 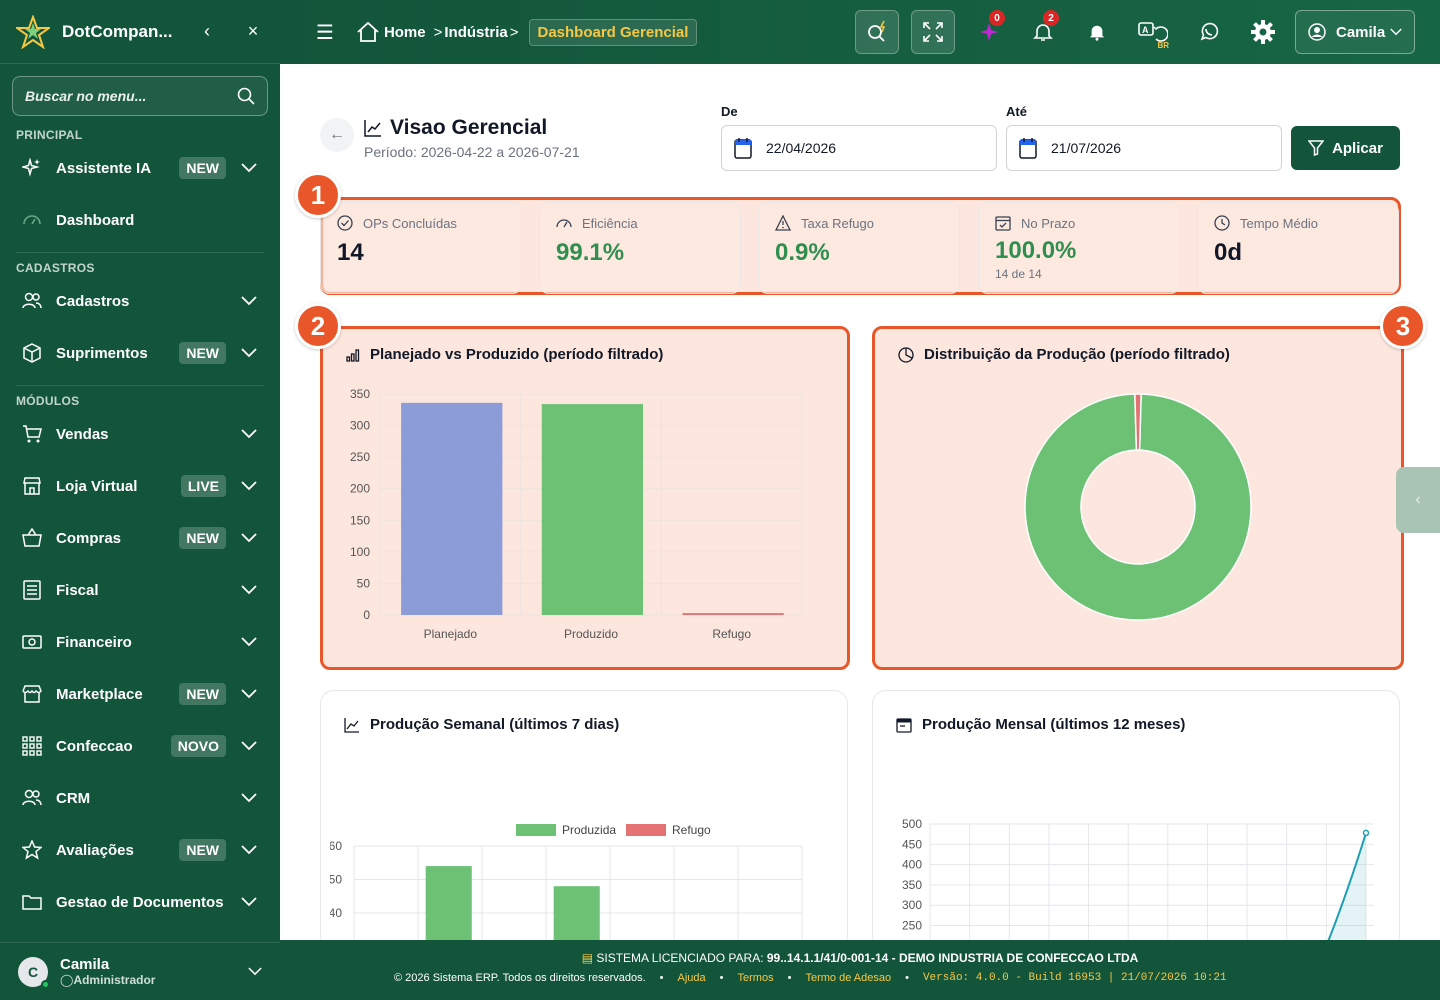 I want to click on kpi-value: 99.1%, so click(x=590, y=252).